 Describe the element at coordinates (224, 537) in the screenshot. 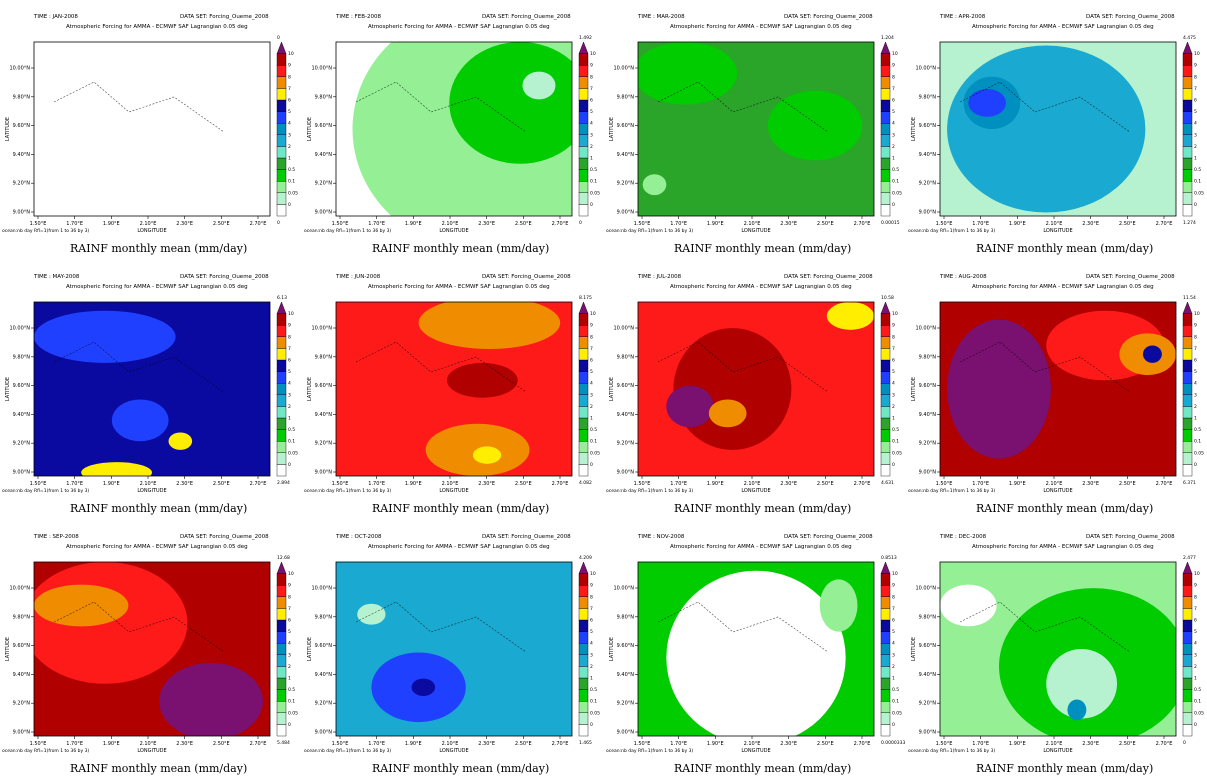

I see `panel-dataset: DATA SET: Forcing_Oueme_2008` at that location.